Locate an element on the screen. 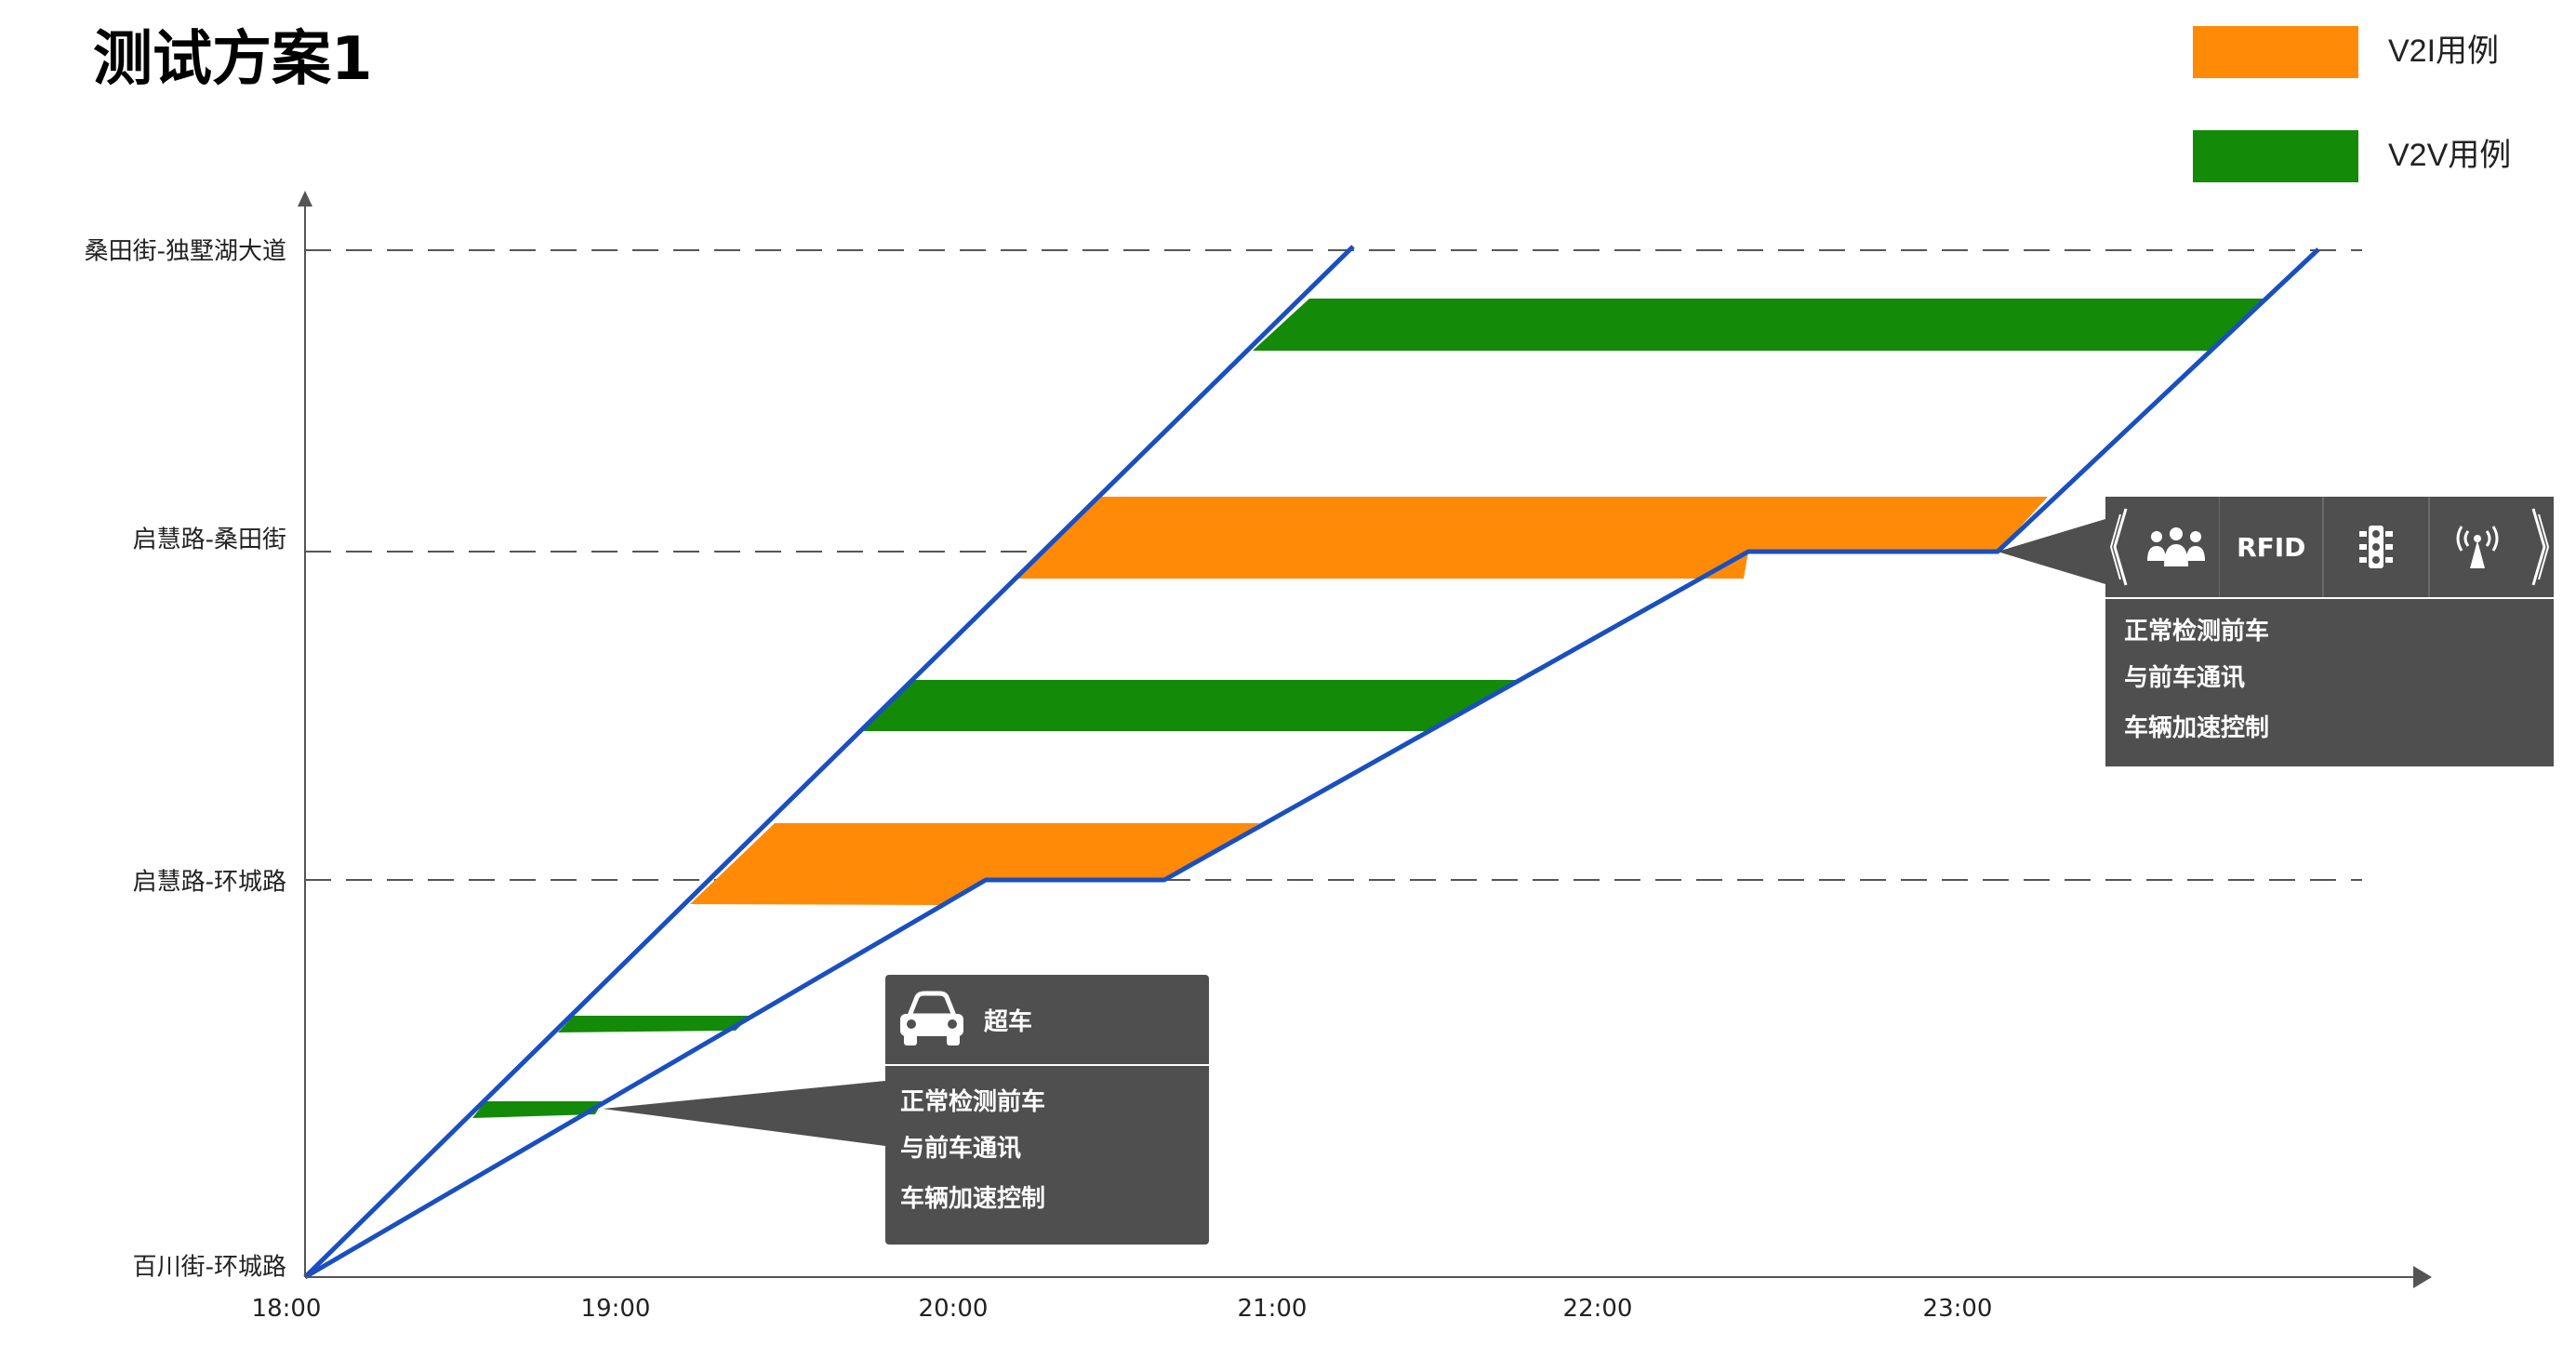 The height and width of the screenshot is (1345, 2576). y-label-2: 启慧路-桑田街 is located at coordinates (209, 540).